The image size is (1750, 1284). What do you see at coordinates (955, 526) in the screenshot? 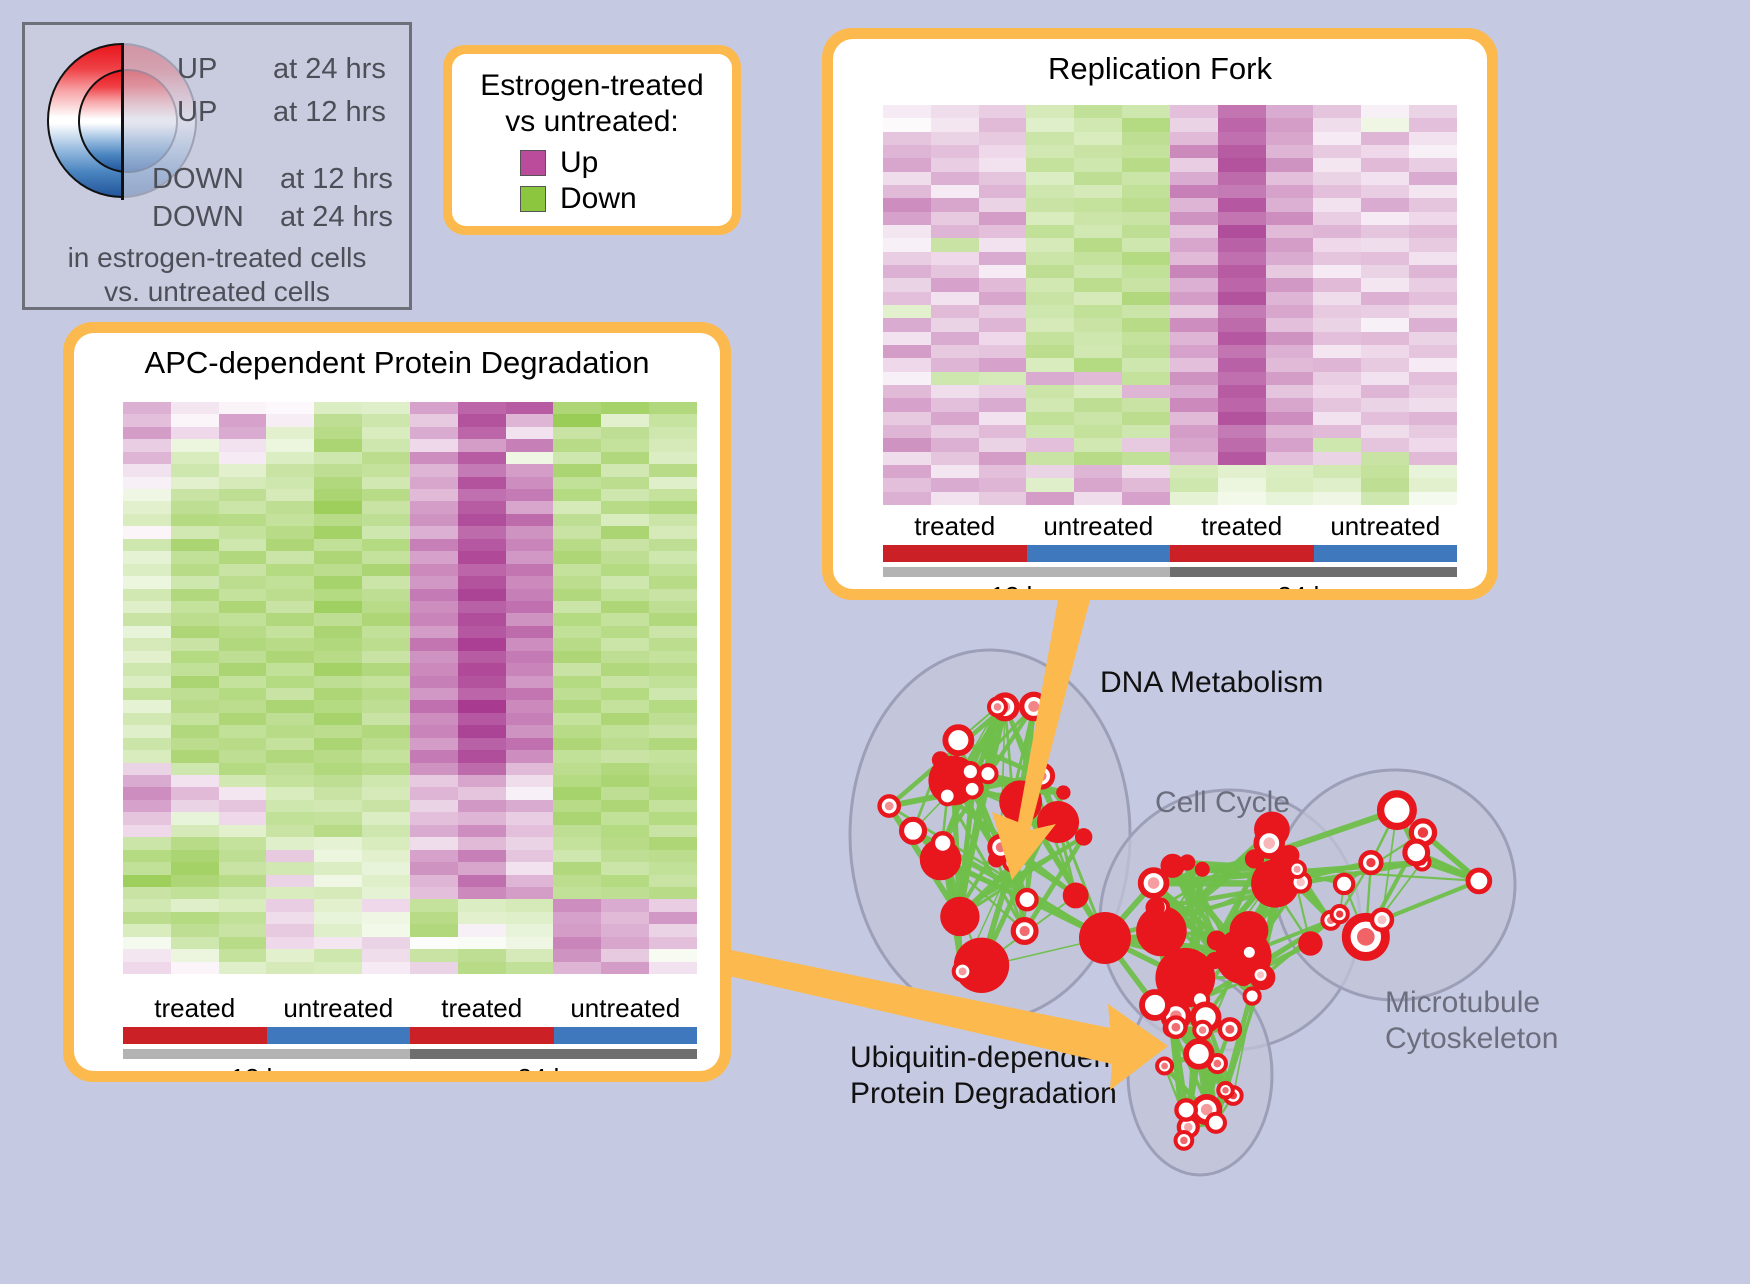
I see `rf-group-label-0: treated` at bounding box center [955, 526].